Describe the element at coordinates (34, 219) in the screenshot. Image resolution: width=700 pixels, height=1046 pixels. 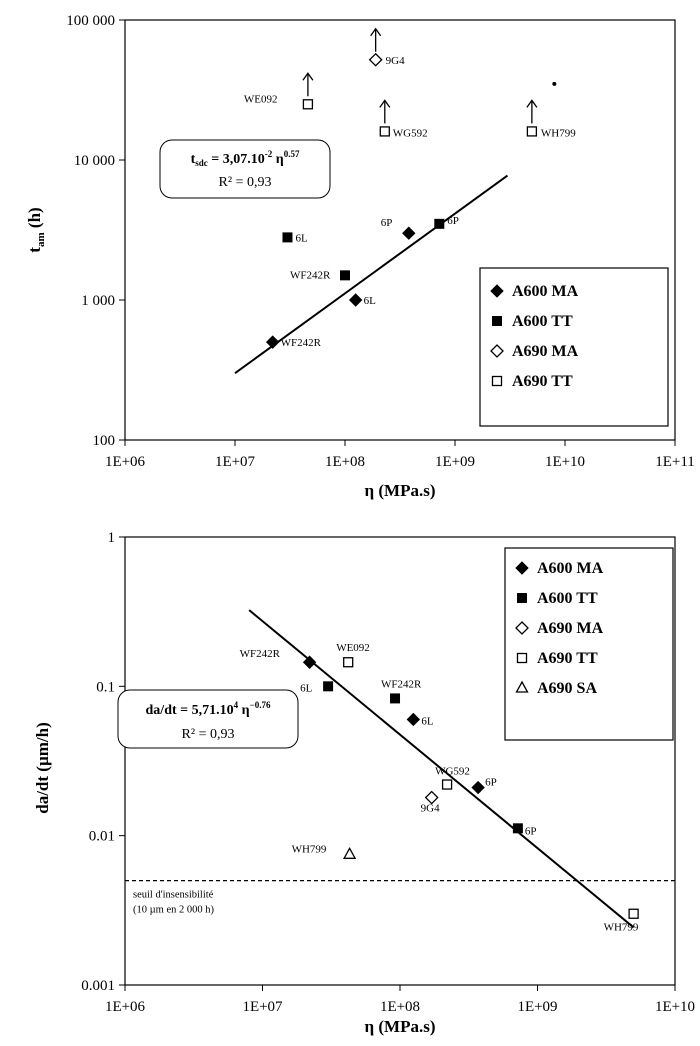
I see `y-axis-title-unit: (h)` at that location.